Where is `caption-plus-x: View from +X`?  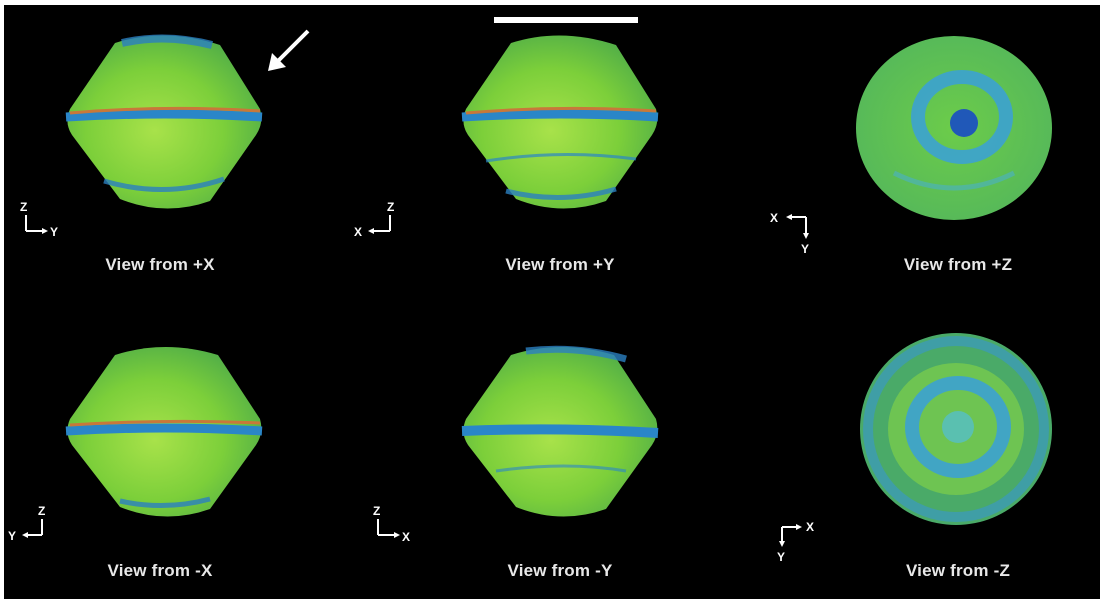 caption-plus-x: View from +X is located at coordinates (160, 264).